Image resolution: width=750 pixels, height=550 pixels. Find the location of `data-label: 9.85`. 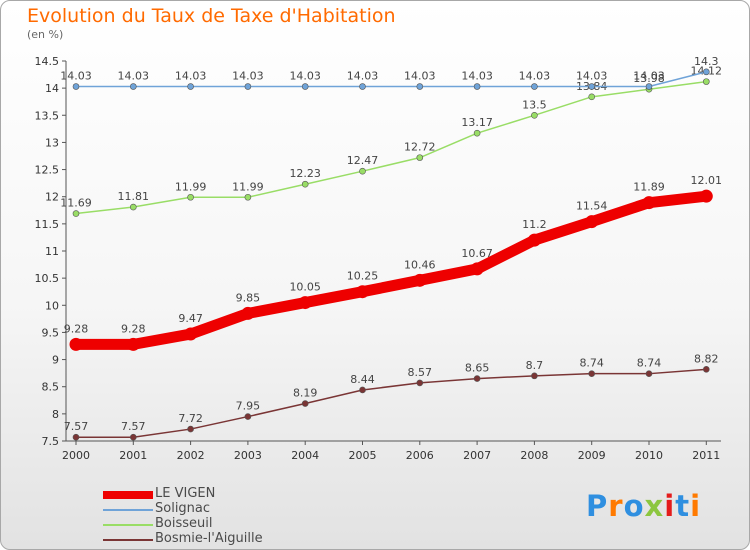

data-label: 9.85 is located at coordinates (248, 297).